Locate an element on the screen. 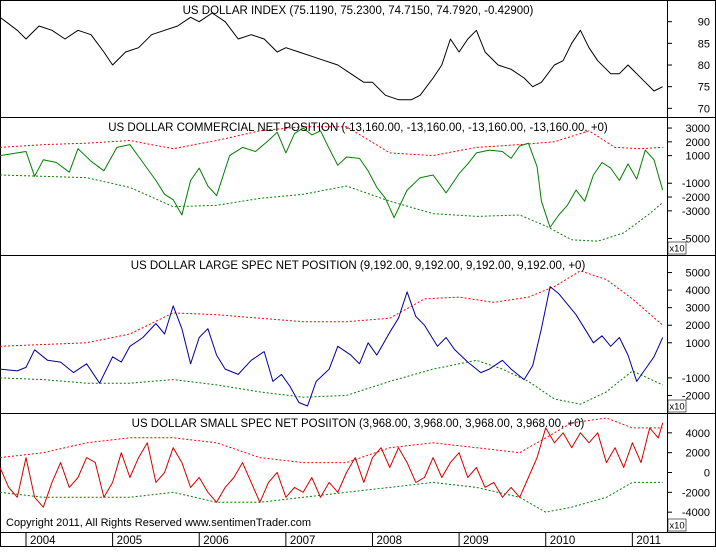  net-position-line is located at coordinates (332, 465).